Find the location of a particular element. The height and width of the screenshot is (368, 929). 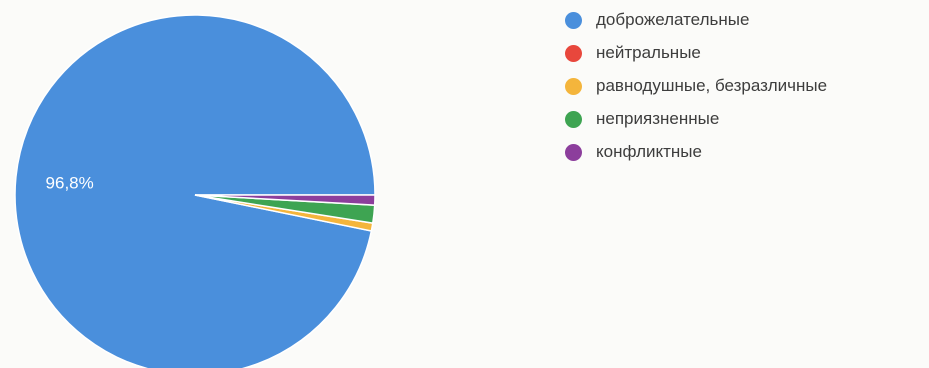

legend-label: неприязненные is located at coordinates (658, 118).